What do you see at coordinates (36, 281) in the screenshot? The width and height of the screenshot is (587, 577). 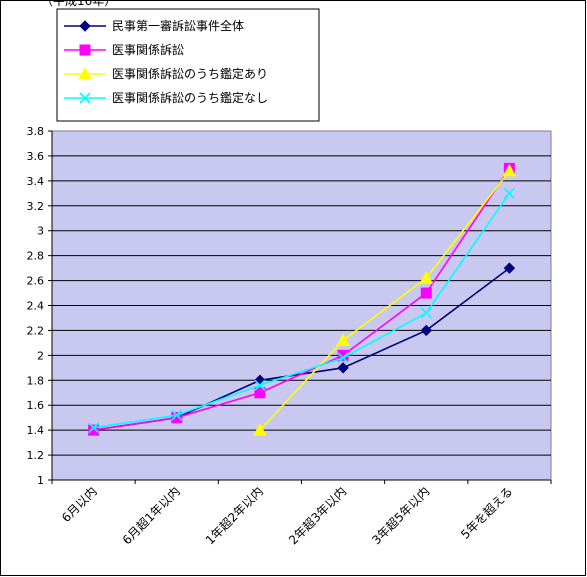 I see `y-tick-label: 2.6` at bounding box center [36, 281].